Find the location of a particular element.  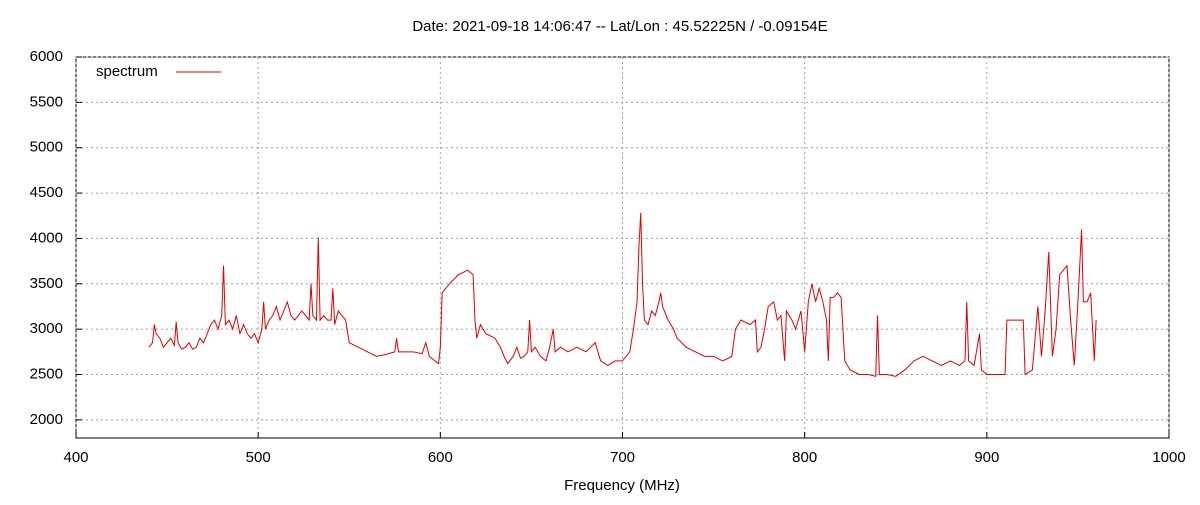

x-tick-label: 400 is located at coordinates (75, 457).